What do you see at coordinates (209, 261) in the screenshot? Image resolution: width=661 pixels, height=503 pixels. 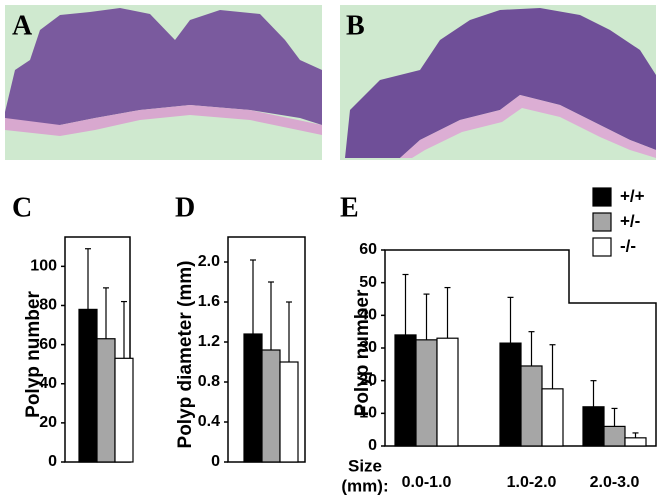 I see `y-tick-label: 2.0` at bounding box center [209, 261].